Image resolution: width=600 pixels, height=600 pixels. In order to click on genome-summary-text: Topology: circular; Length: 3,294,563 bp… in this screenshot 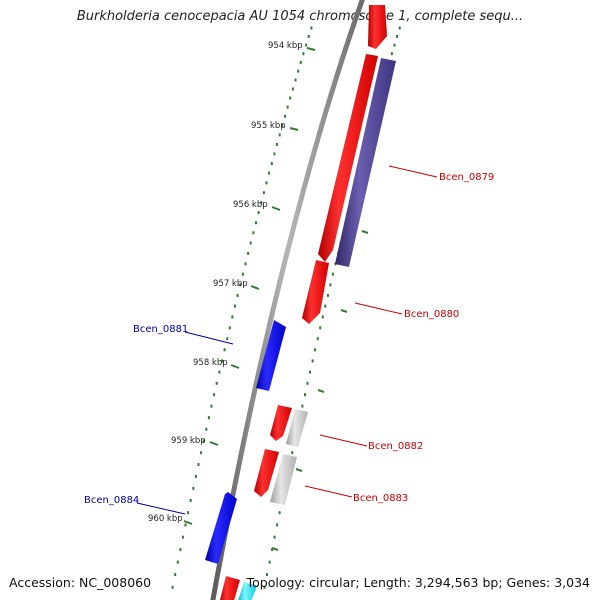, I will do `click(418, 582)`.